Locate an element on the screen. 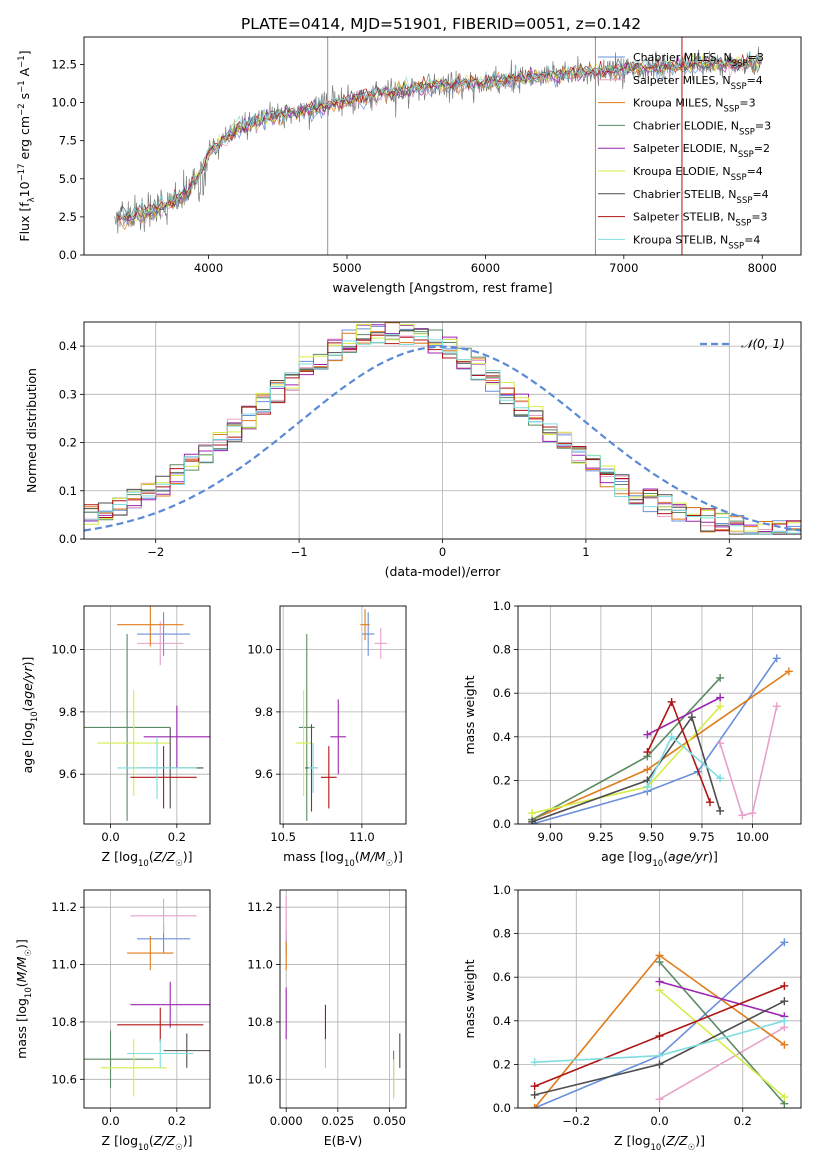 This screenshot has width=819, height=1170. label-part: Kroupa MILES, N is located at coordinates (678, 103).